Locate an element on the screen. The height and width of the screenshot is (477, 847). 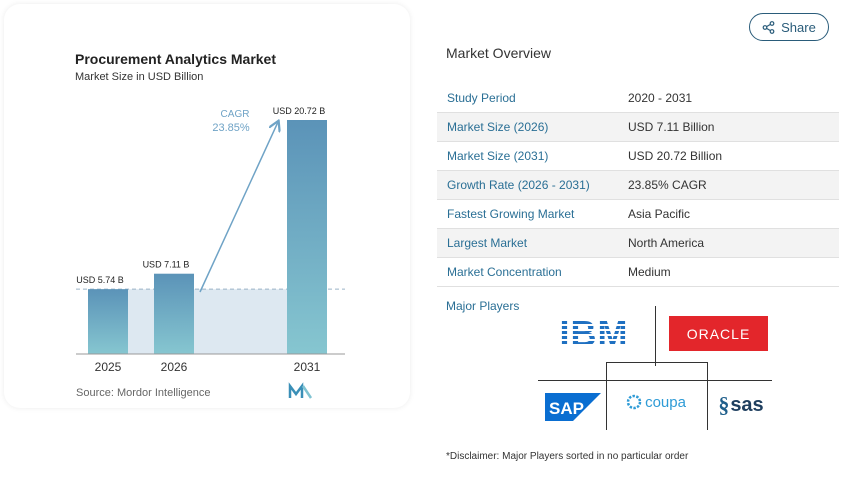
chart-title: Procurement Analytics Market is located at coordinates (175, 59).